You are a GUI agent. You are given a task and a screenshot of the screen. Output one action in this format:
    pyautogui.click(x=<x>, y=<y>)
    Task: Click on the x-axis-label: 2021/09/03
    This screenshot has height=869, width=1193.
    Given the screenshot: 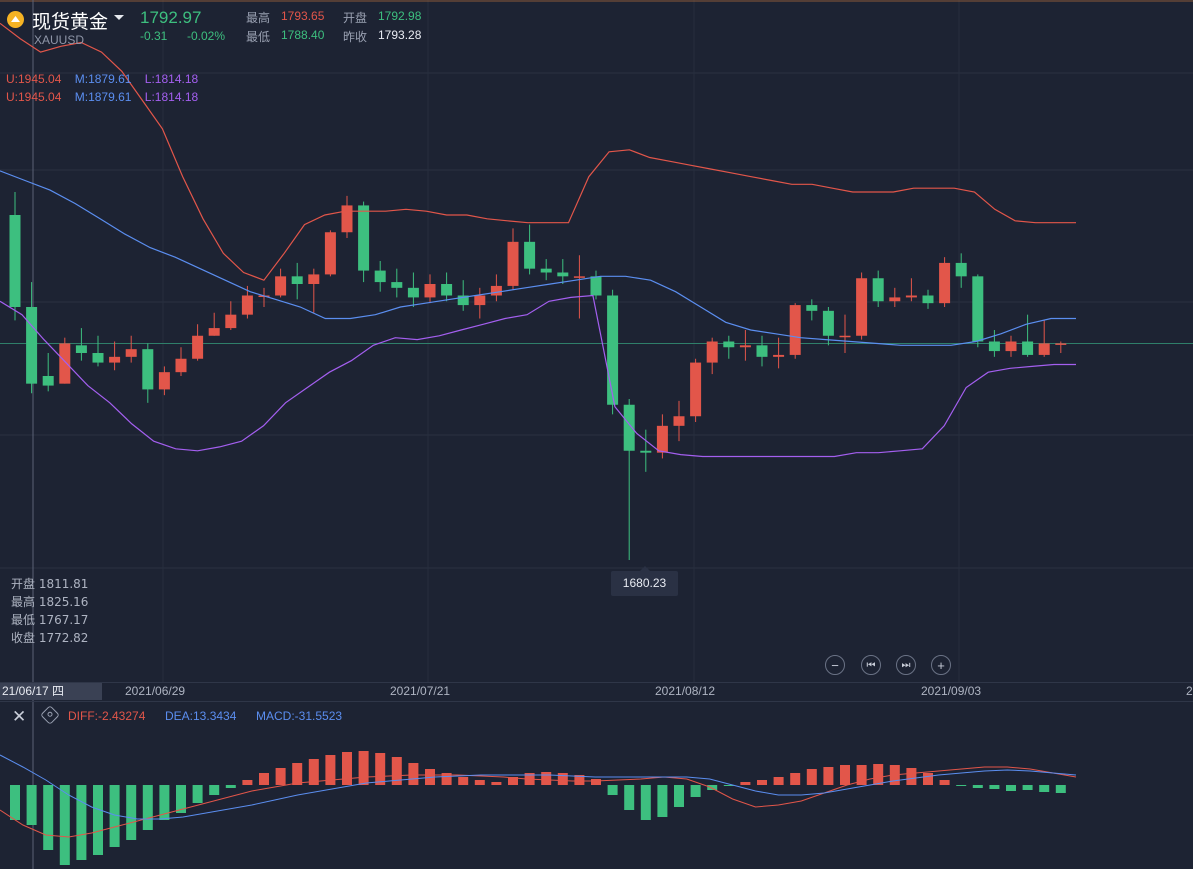 What is the action you would take?
    pyautogui.click(x=951, y=691)
    